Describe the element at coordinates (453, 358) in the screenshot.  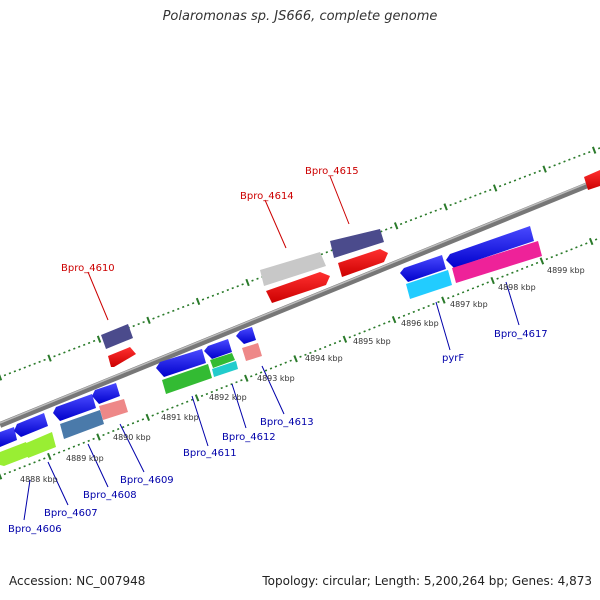
I see `label-pyrf: pyrF` at that location.